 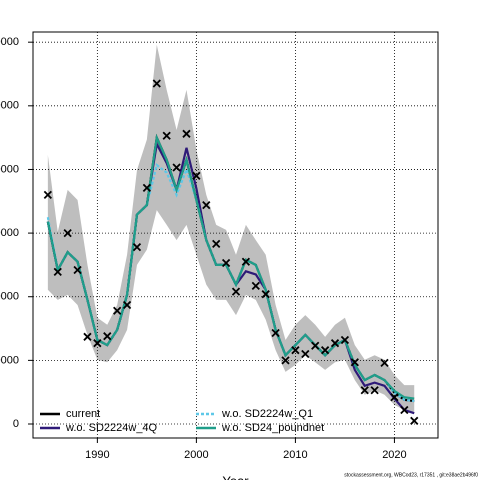 What do you see at coordinates (295, 455) in the screenshot?
I see `x-tick-label: 2010` at bounding box center [295, 455].